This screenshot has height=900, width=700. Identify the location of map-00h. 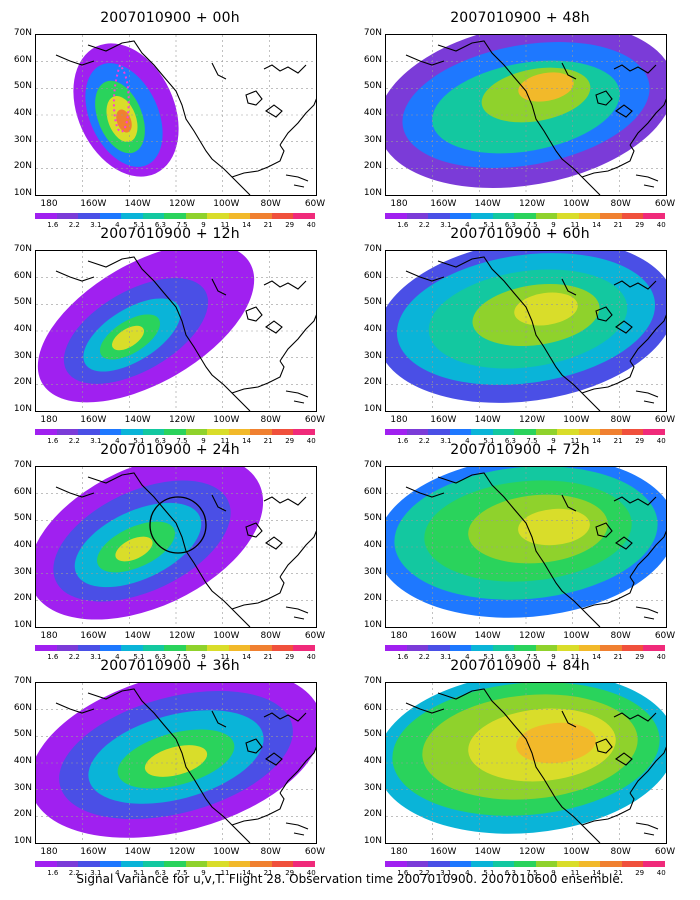
(176, 115).